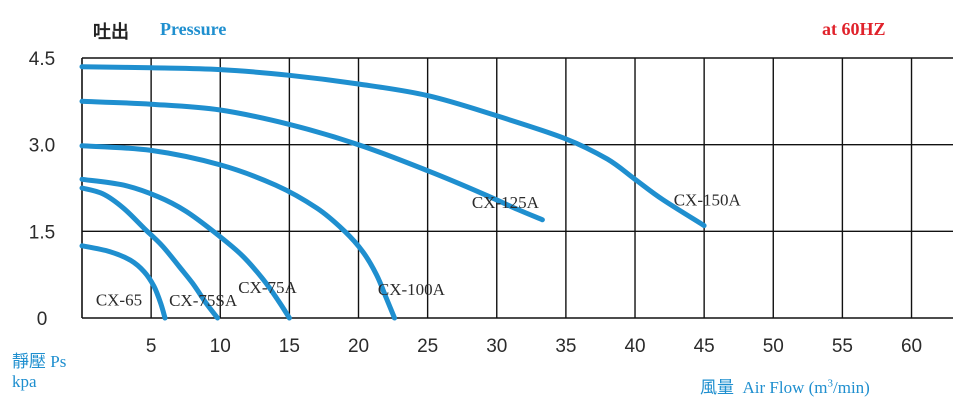 Image resolution: width=957 pixels, height=398 pixels. I want to click on x-tick-label-55: 55, so click(842, 346).